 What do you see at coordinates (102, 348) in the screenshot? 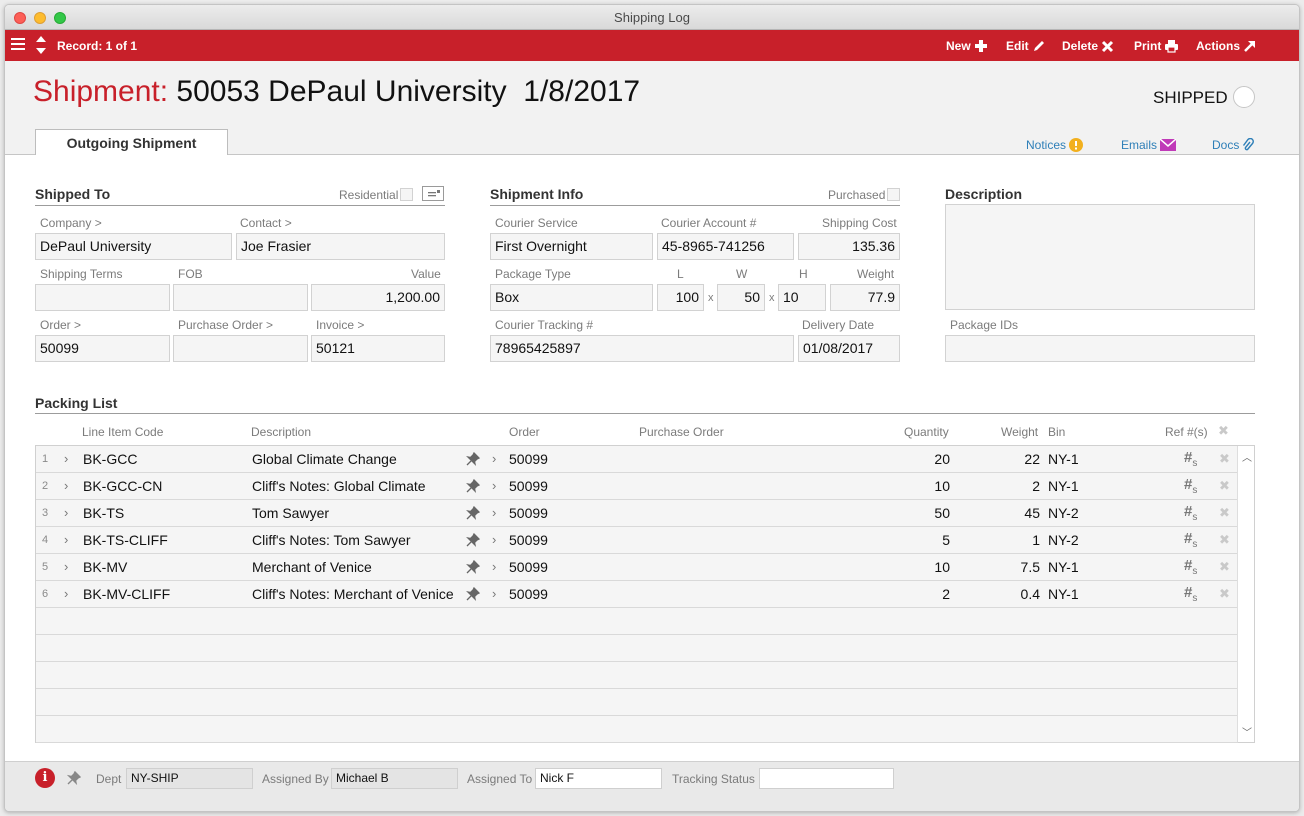
I see `order-field: 50099` at bounding box center [102, 348].